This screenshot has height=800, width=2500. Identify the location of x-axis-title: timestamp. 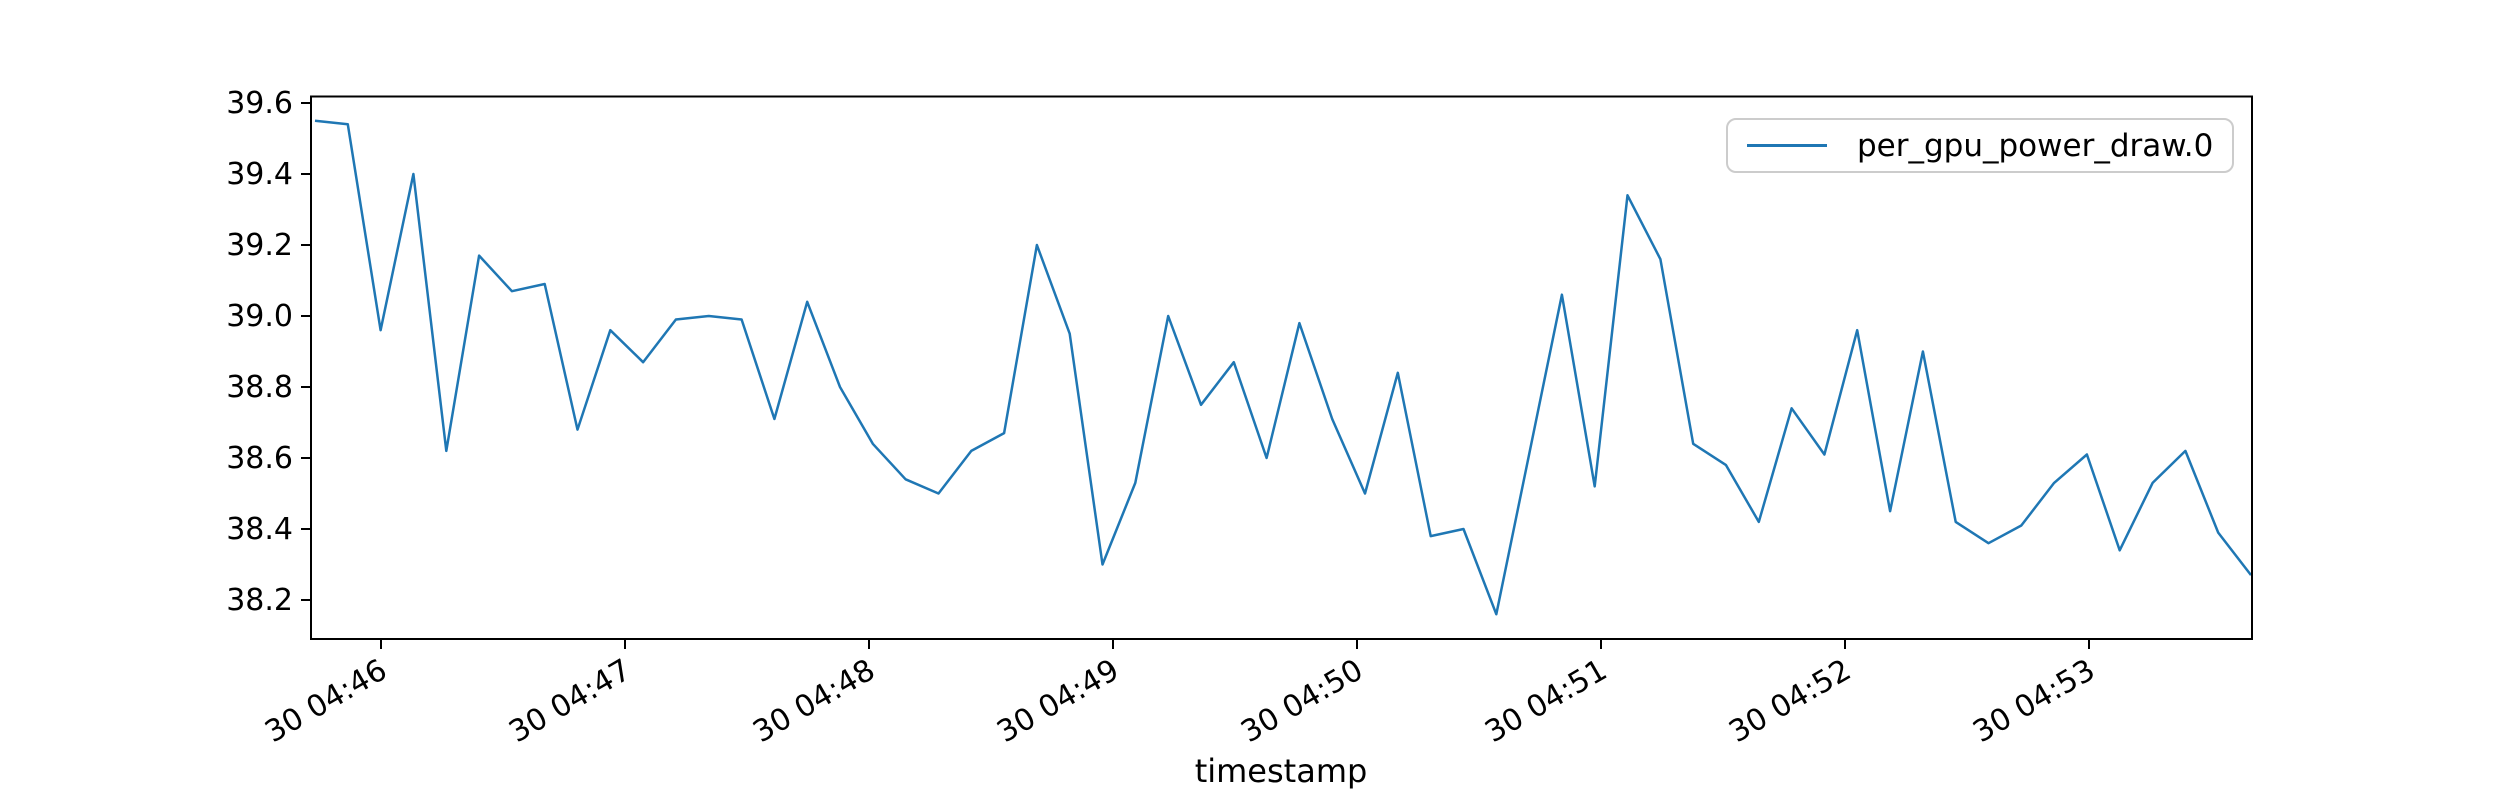
(1281, 771).